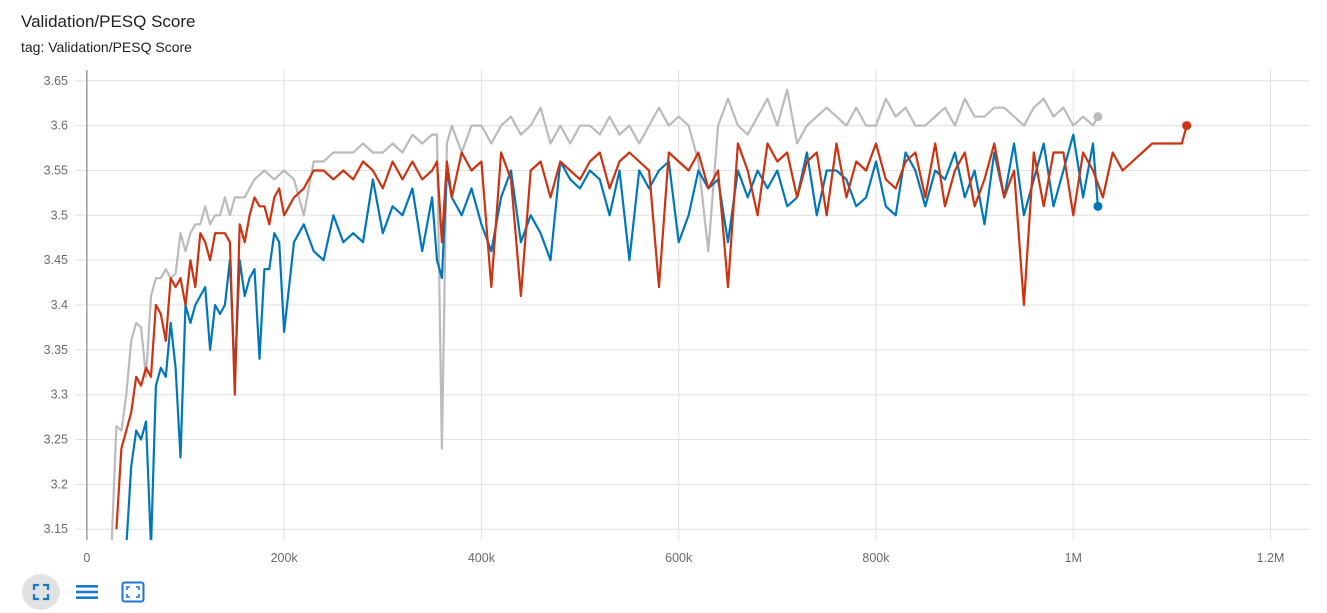 The height and width of the screenshot is (613, 1327). I want to click on y-tick-label: 3.6, so click(59, 126).